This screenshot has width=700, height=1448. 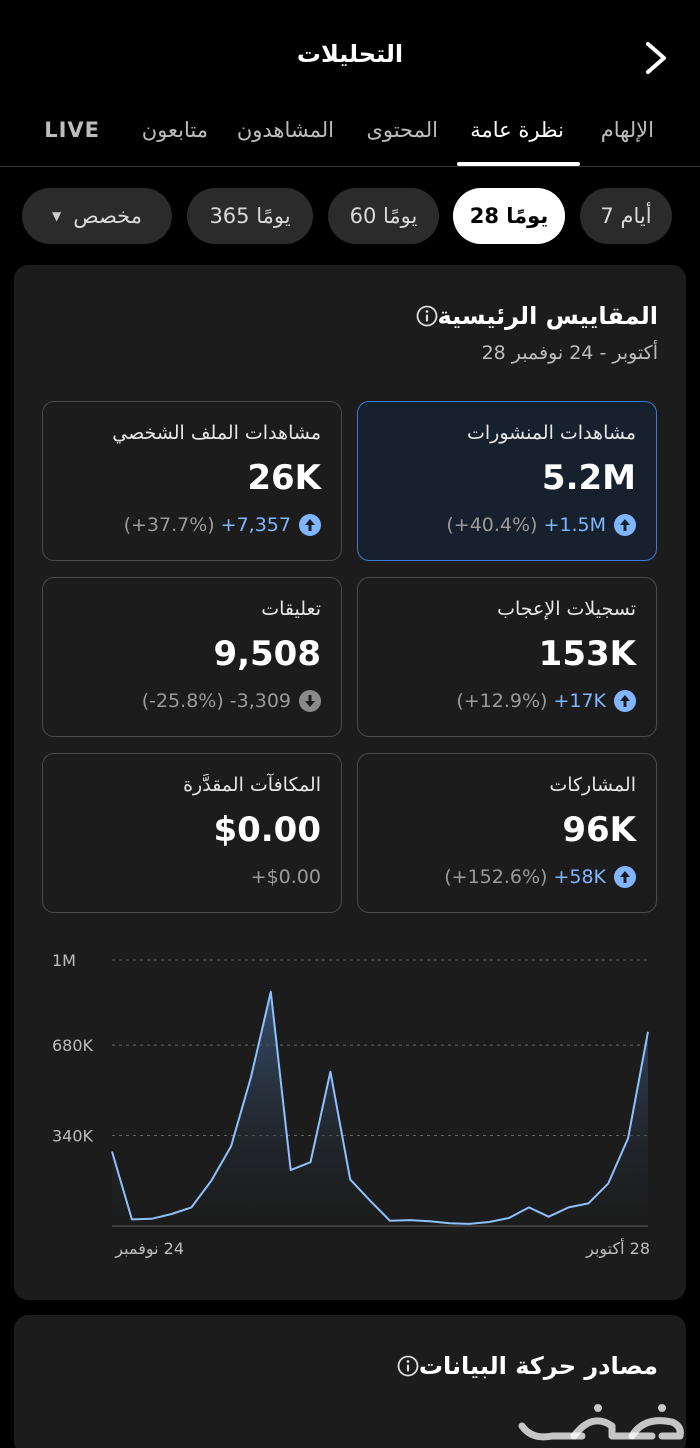 I want to click on series-line, so click(x=380, y=1107).